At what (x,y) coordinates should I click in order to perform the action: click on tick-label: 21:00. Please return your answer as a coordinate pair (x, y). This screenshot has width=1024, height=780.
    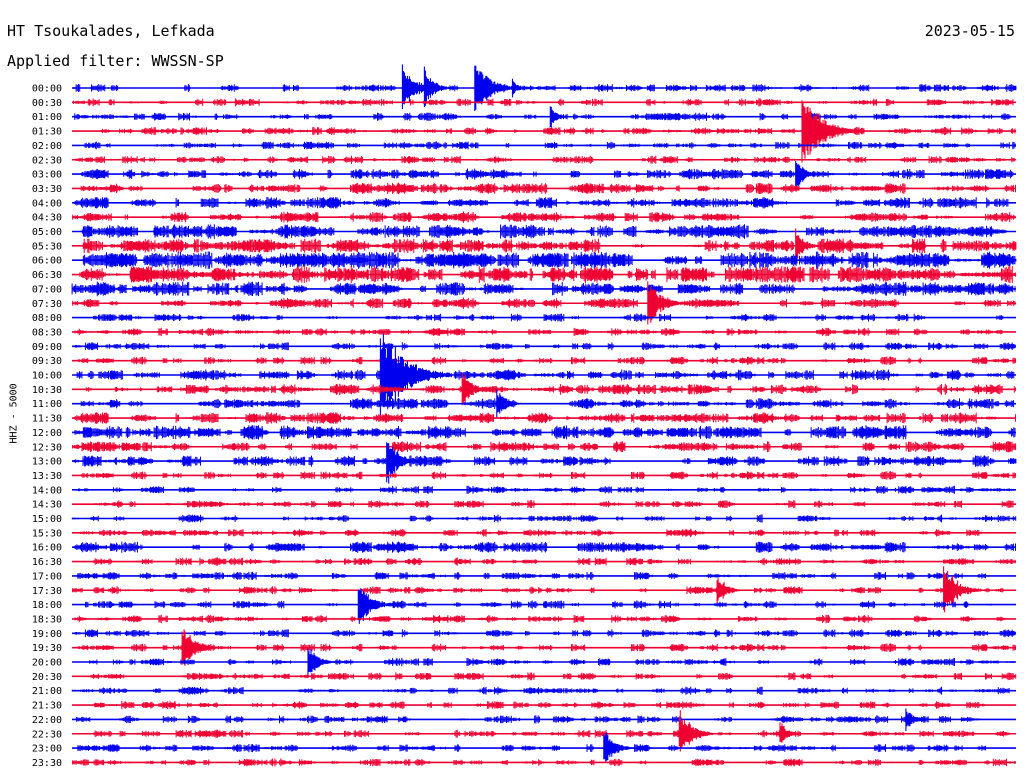
    Looking at the image, I should click on (47, 691).